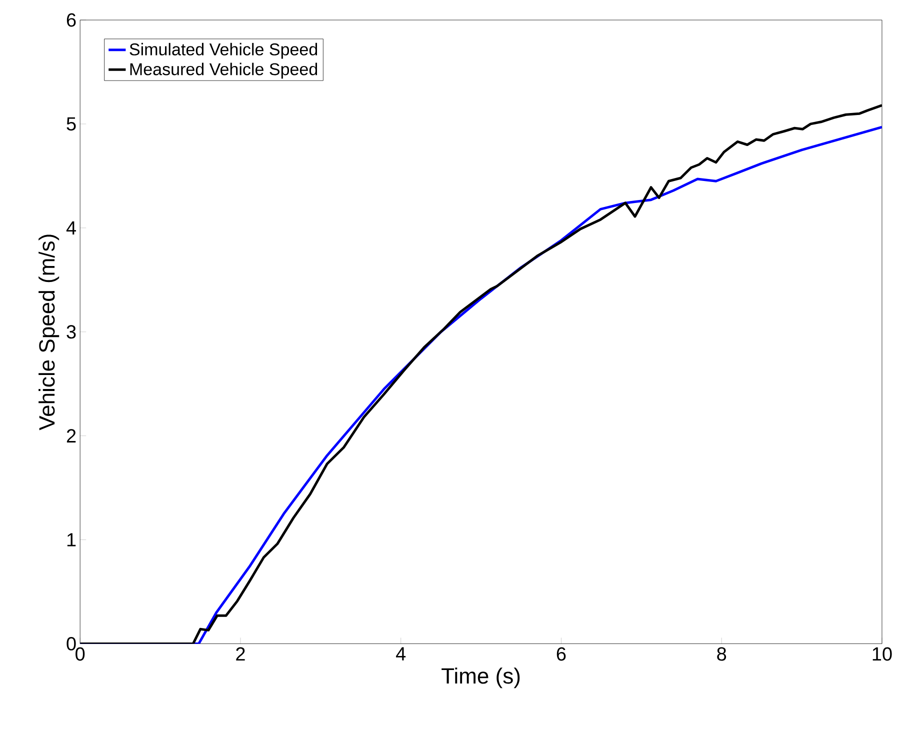  Describe the element at coordinates (71, 228) in the screenshot. I see `y-tick-label: 4` at that location.